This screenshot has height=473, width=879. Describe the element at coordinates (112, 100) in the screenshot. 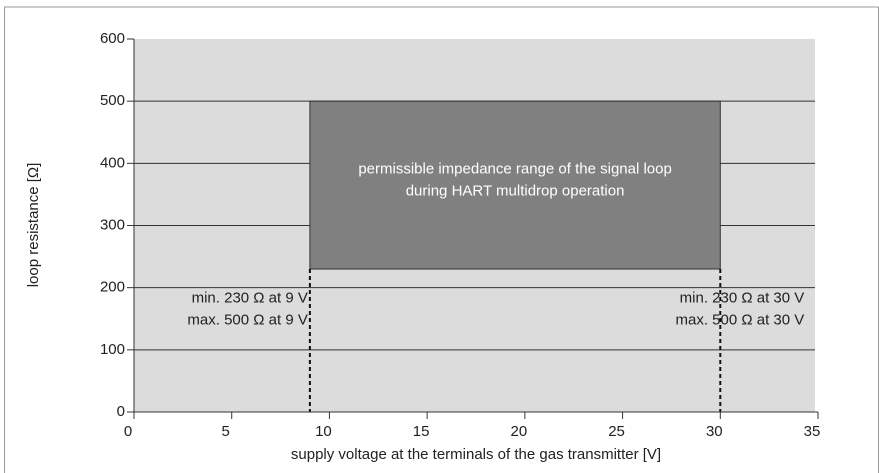

I see `y-tick-label: 500` at that location.